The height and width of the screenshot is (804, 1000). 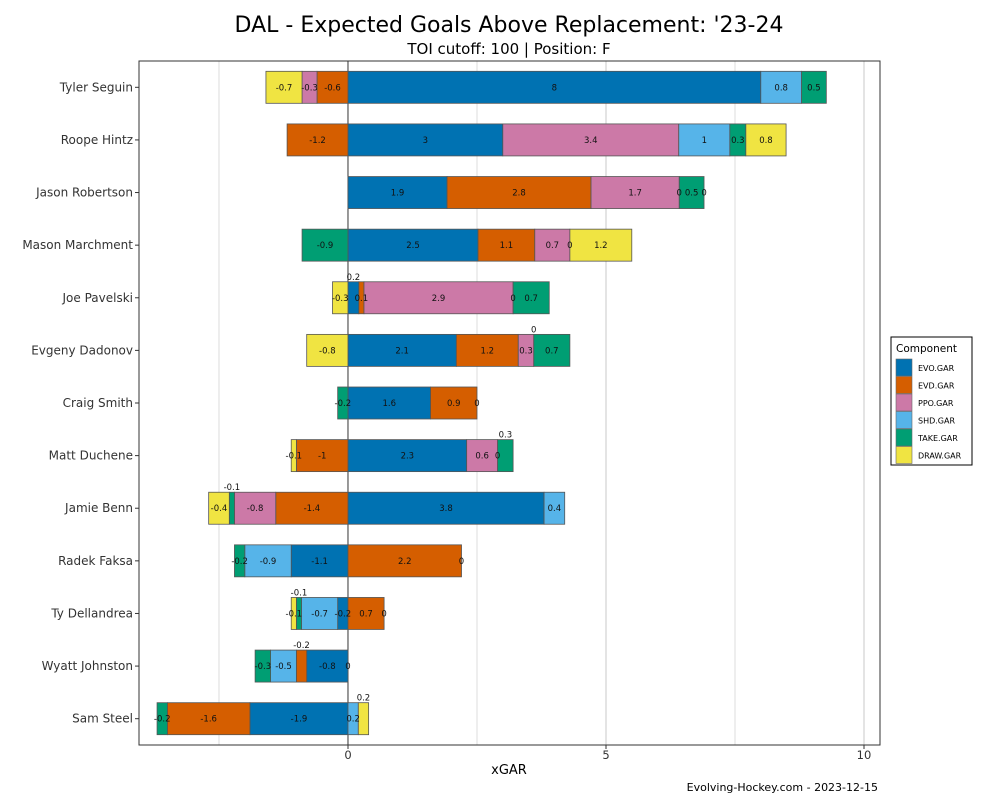 What do you see at coordinates (936, 421) in the screenshot?
I see `legend-label: SHD.GAR` at bounding box center [936, 421].